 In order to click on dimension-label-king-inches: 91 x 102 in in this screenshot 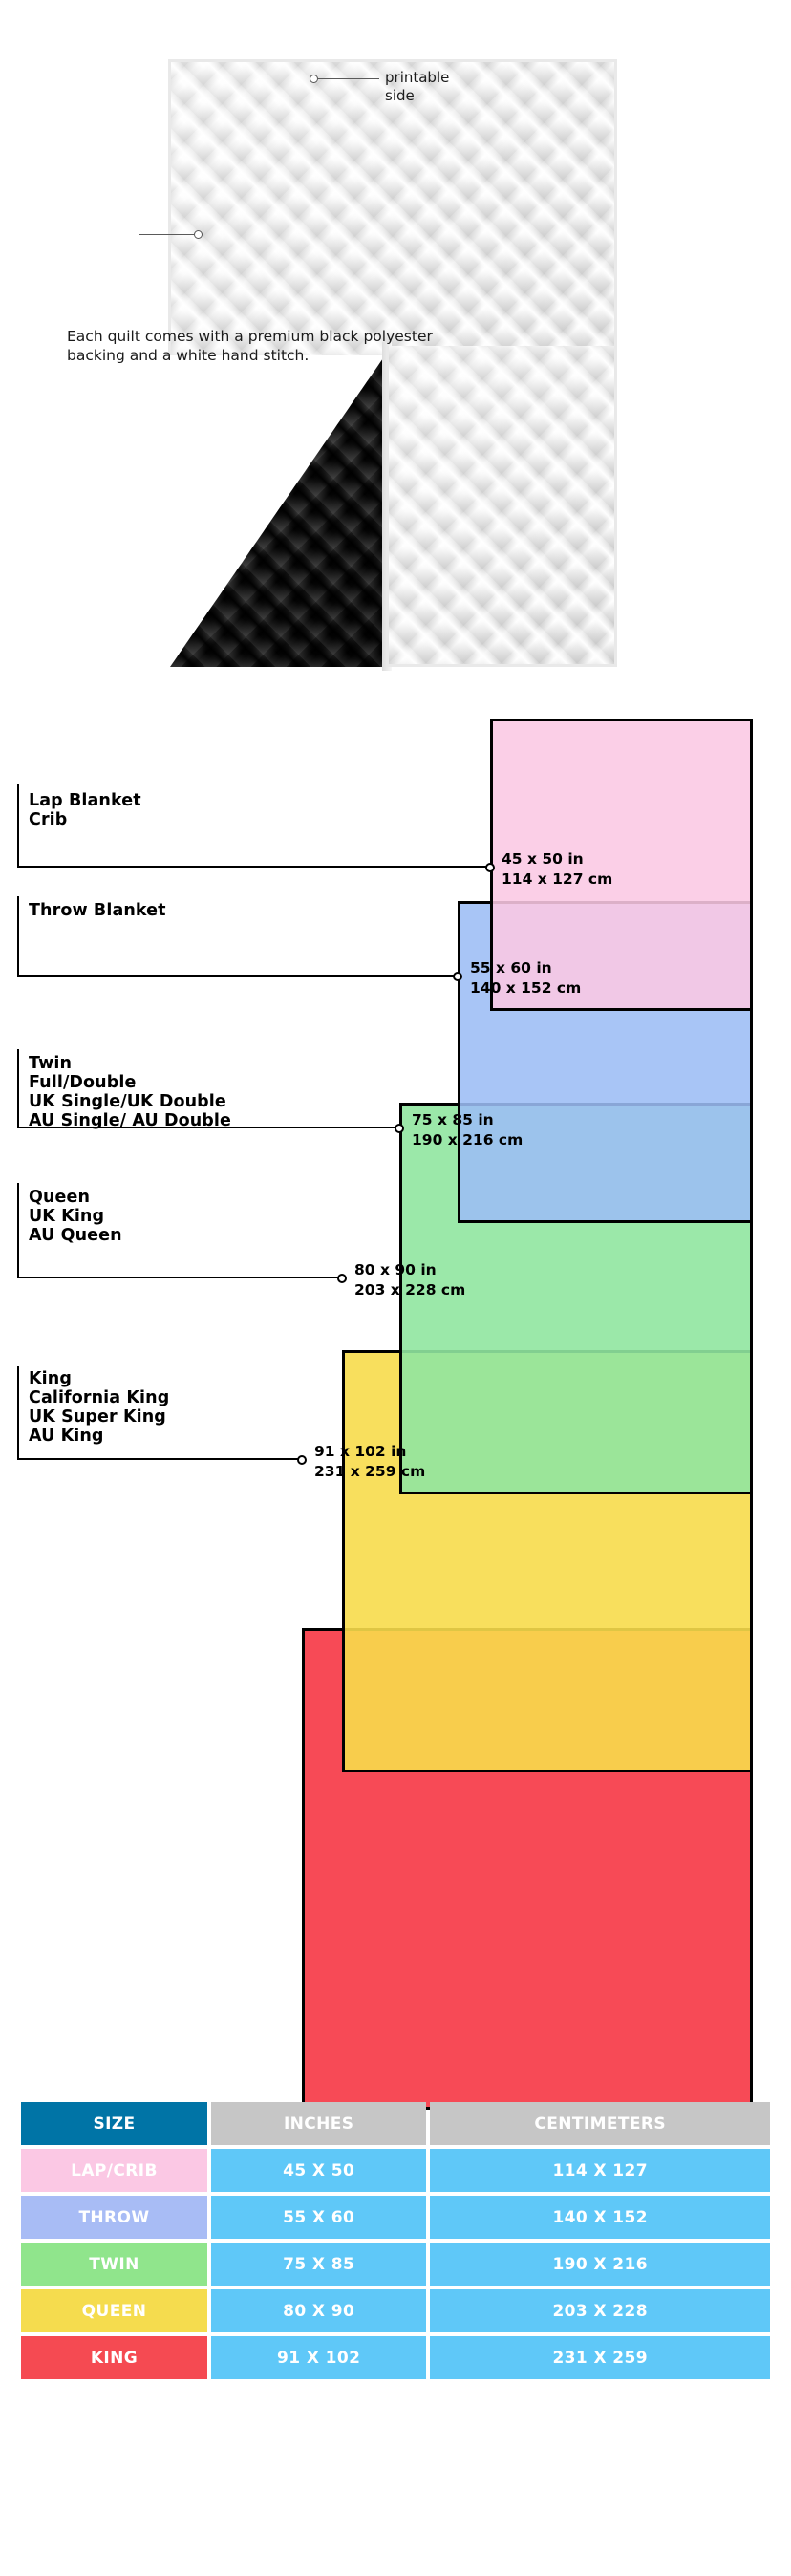, I will do `click(360, 1451)`.